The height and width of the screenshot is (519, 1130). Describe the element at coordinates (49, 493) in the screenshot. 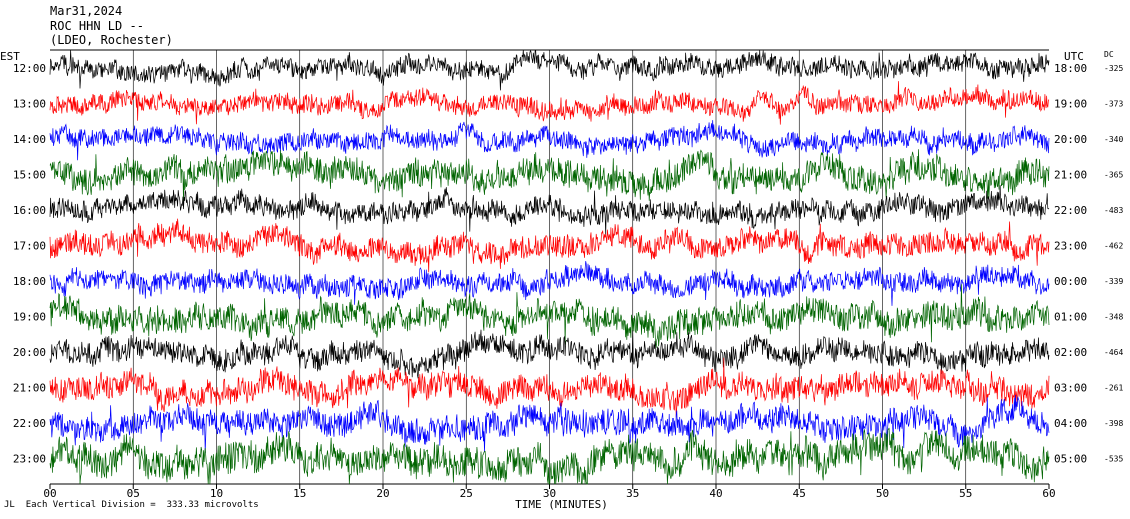

I see `x-tick-label: 00` at that location.